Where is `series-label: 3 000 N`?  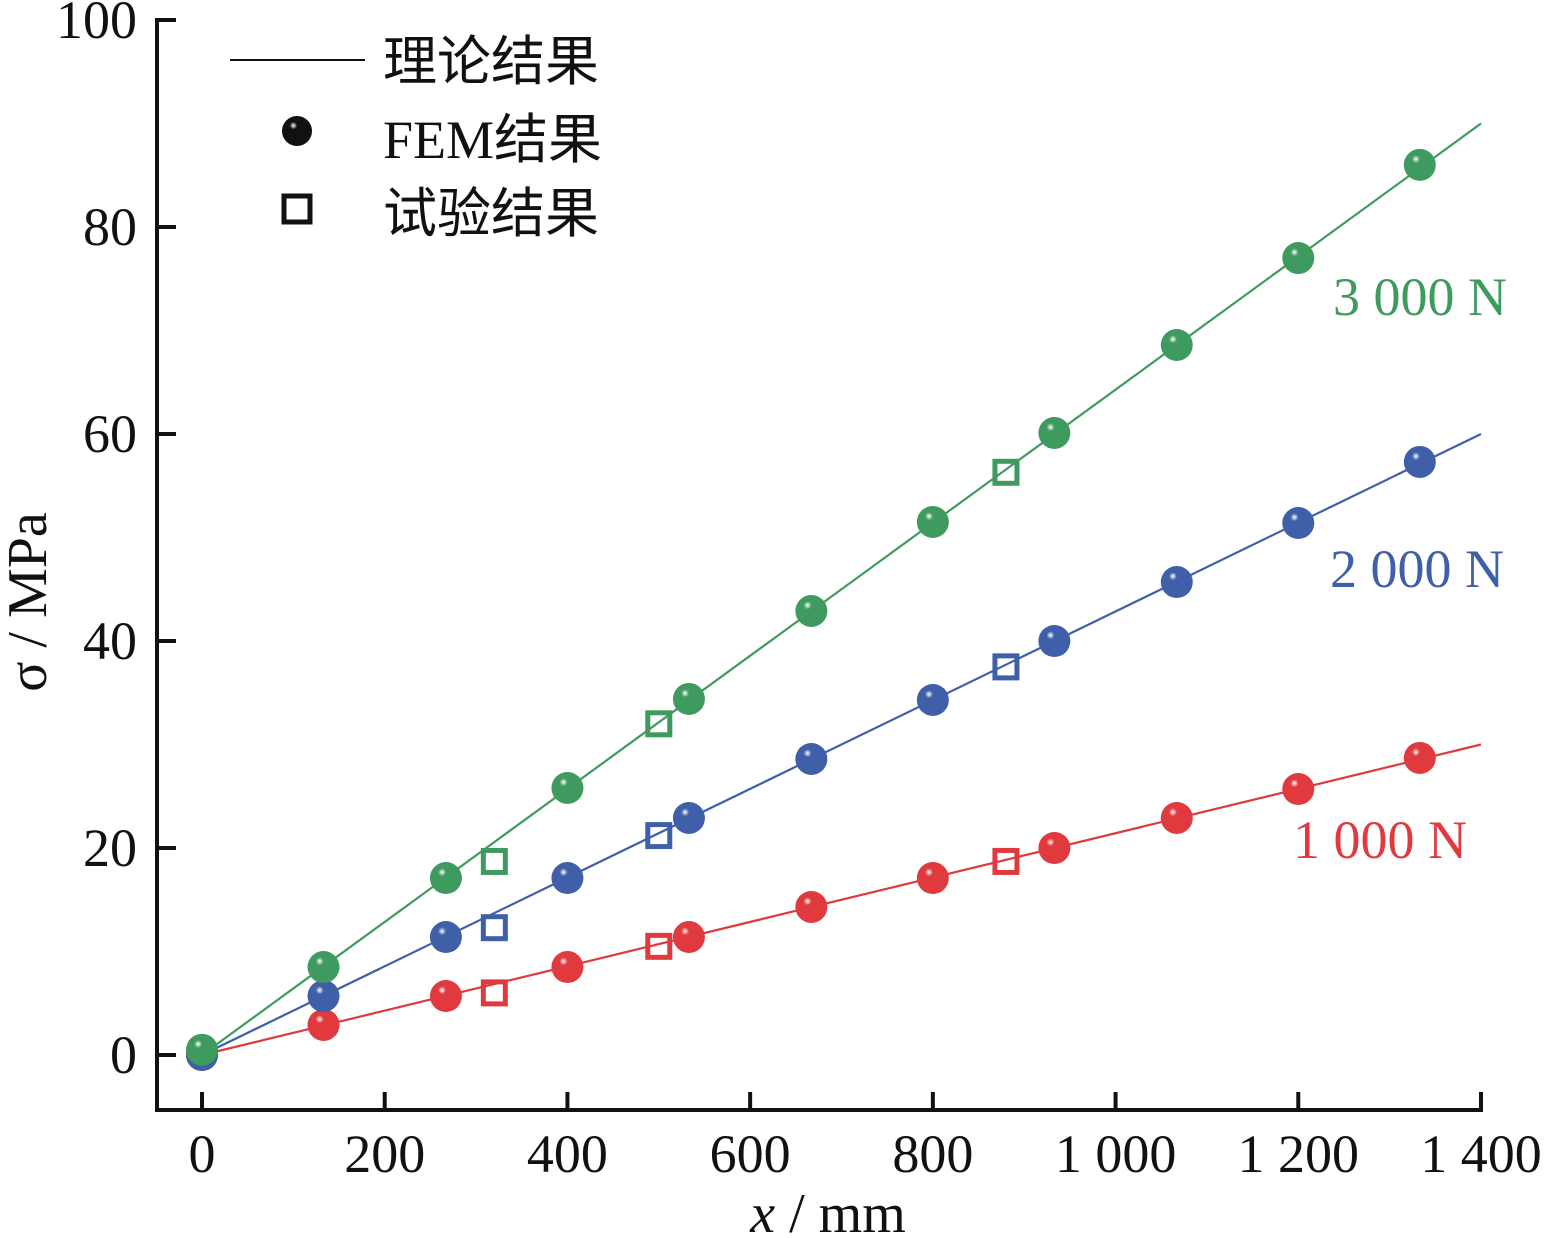 series-label: 3 000 N is located at coordinates (1420, 297).